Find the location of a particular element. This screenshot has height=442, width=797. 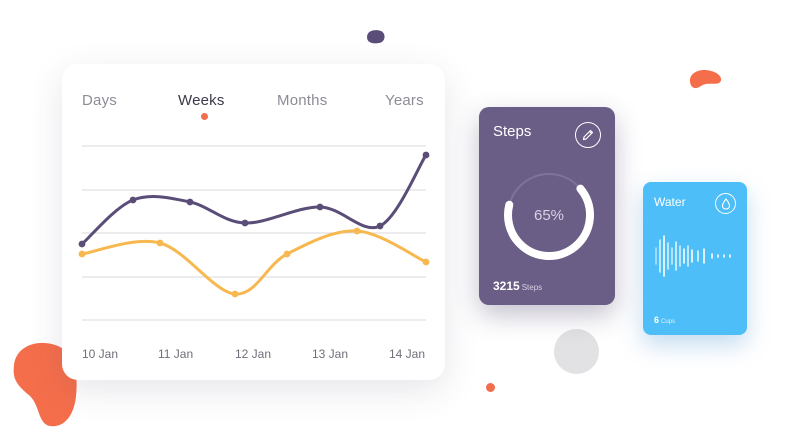

pencil-icon is located at coordinates (588, 135).